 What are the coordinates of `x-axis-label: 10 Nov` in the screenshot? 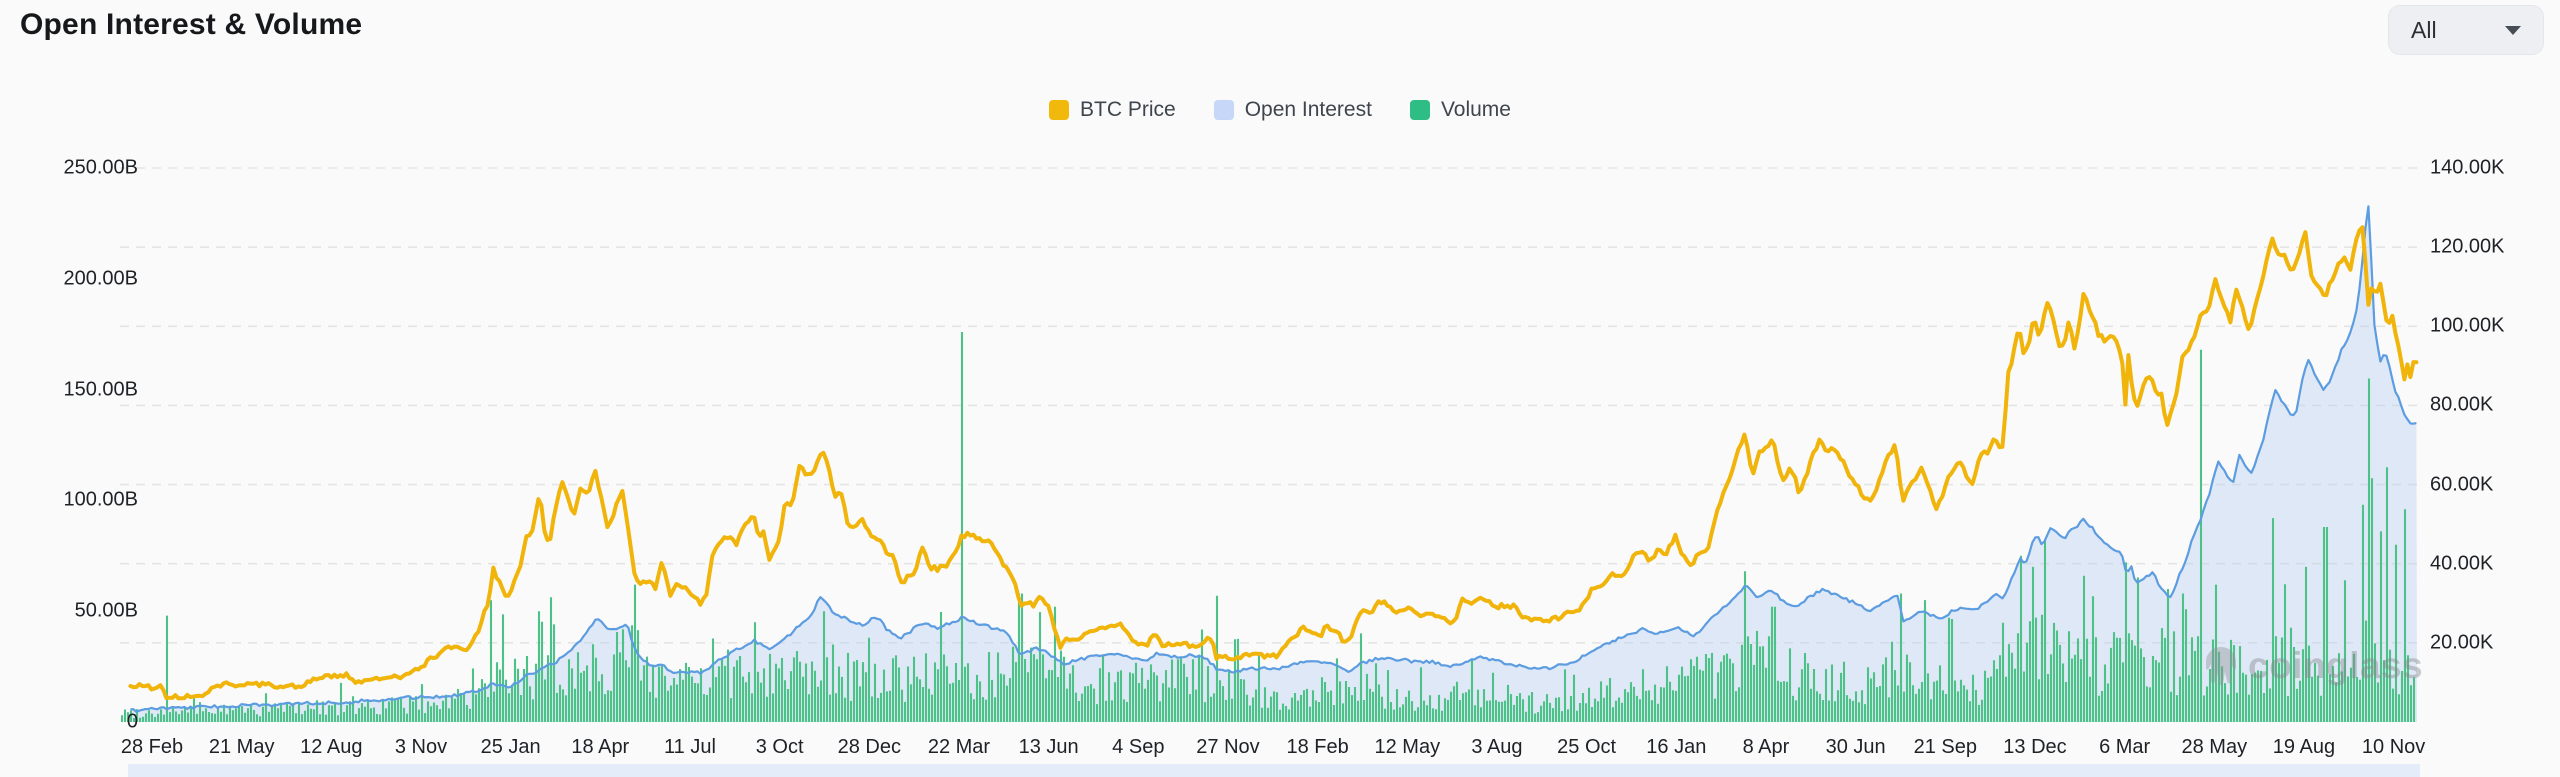 It's located at (2393, 747).